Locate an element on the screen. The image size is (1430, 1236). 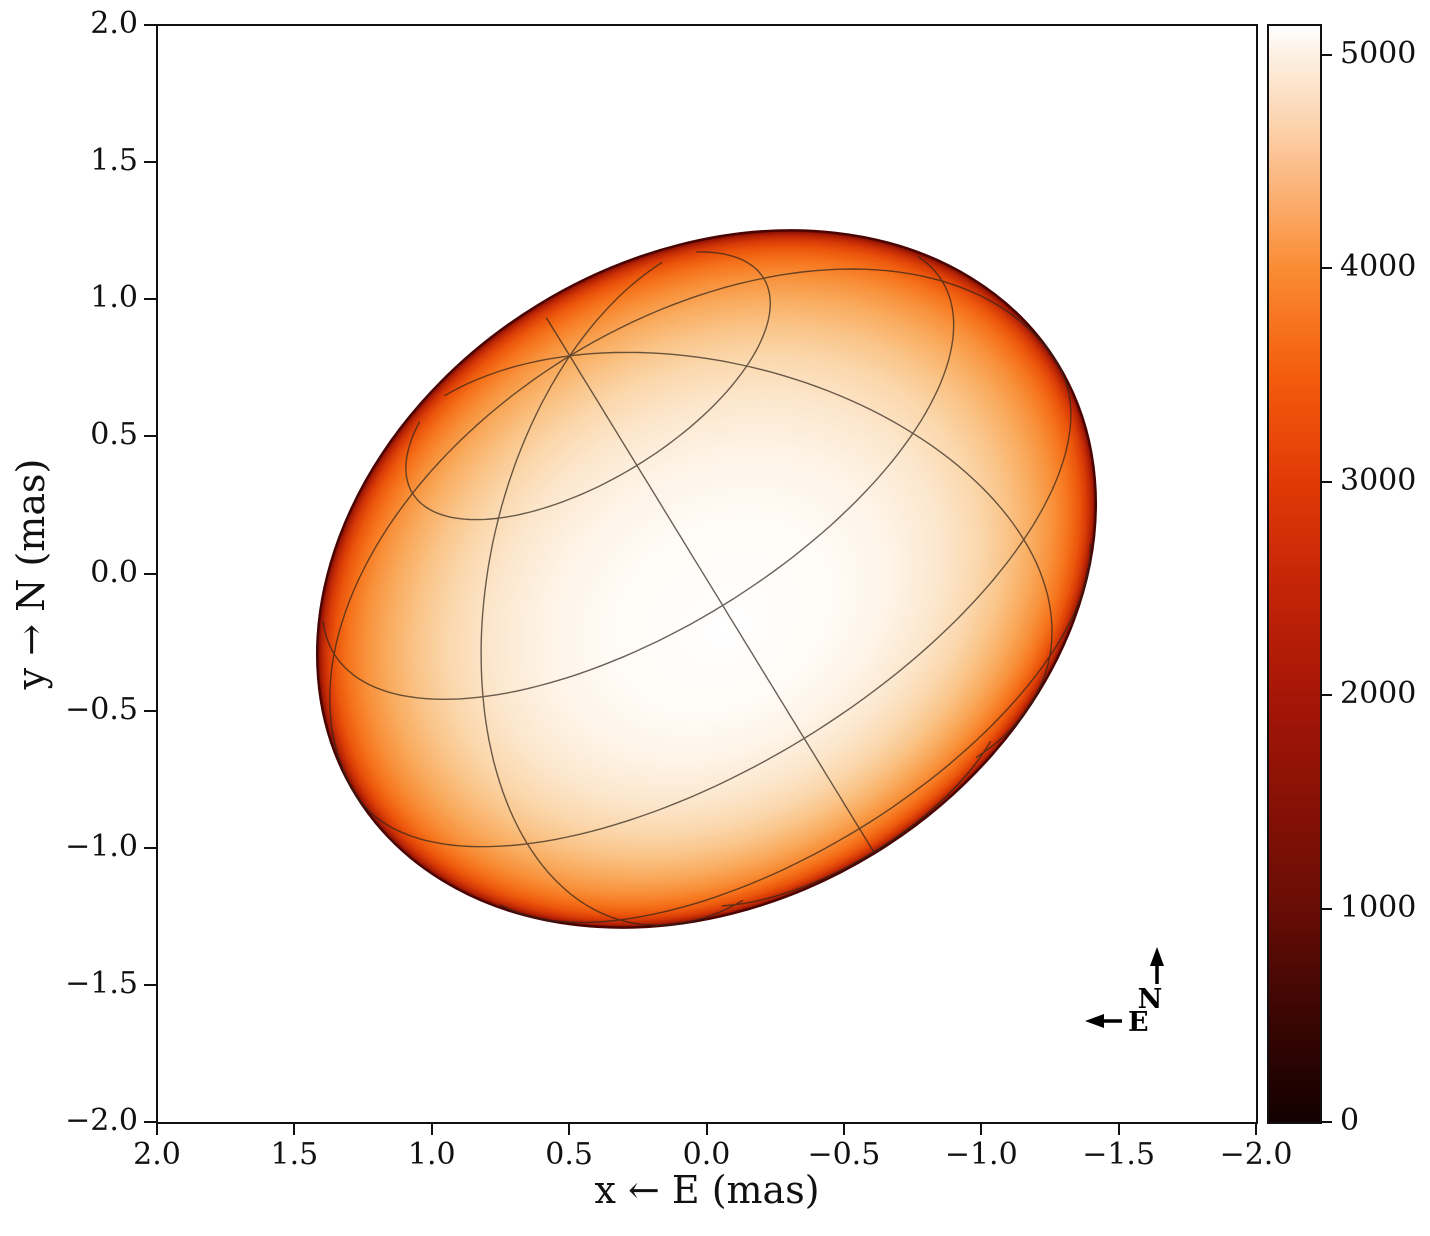
x-axis-label: x ← E (mas) is located at coordinates (707, 1190).